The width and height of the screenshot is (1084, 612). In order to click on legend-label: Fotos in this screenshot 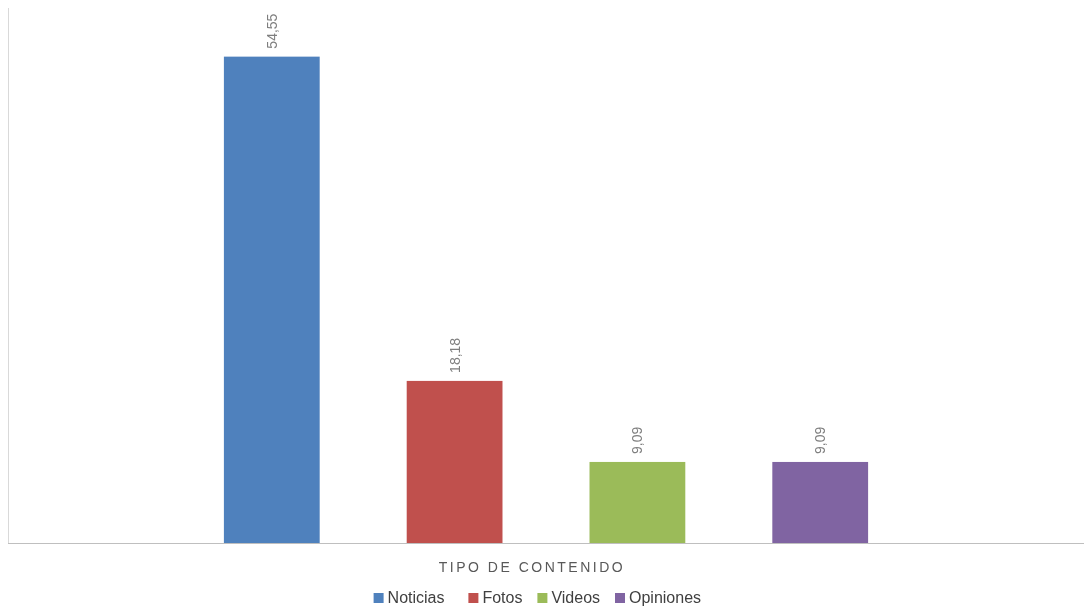, I will do `click(502, 597)`.